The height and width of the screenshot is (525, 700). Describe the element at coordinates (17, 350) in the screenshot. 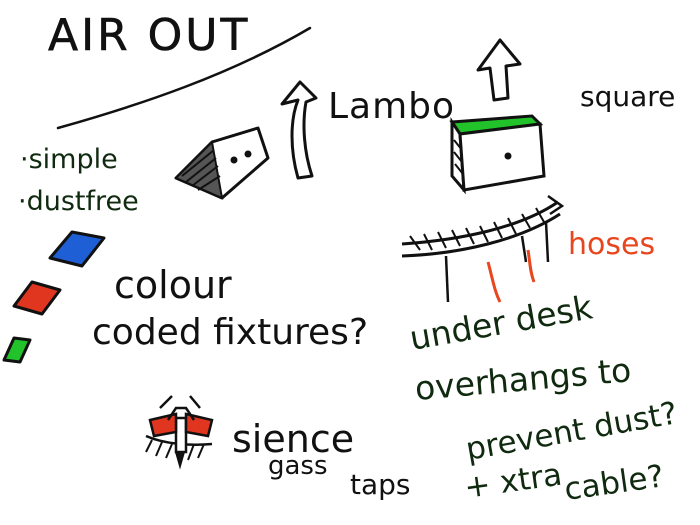

I see `green-fixture-icon` at that location.